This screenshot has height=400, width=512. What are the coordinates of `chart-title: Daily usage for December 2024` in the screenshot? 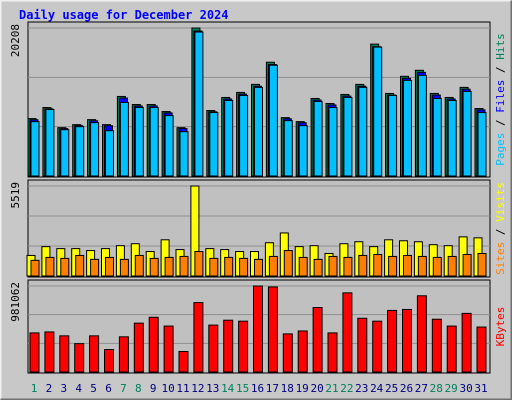 It's located at (124, 15).